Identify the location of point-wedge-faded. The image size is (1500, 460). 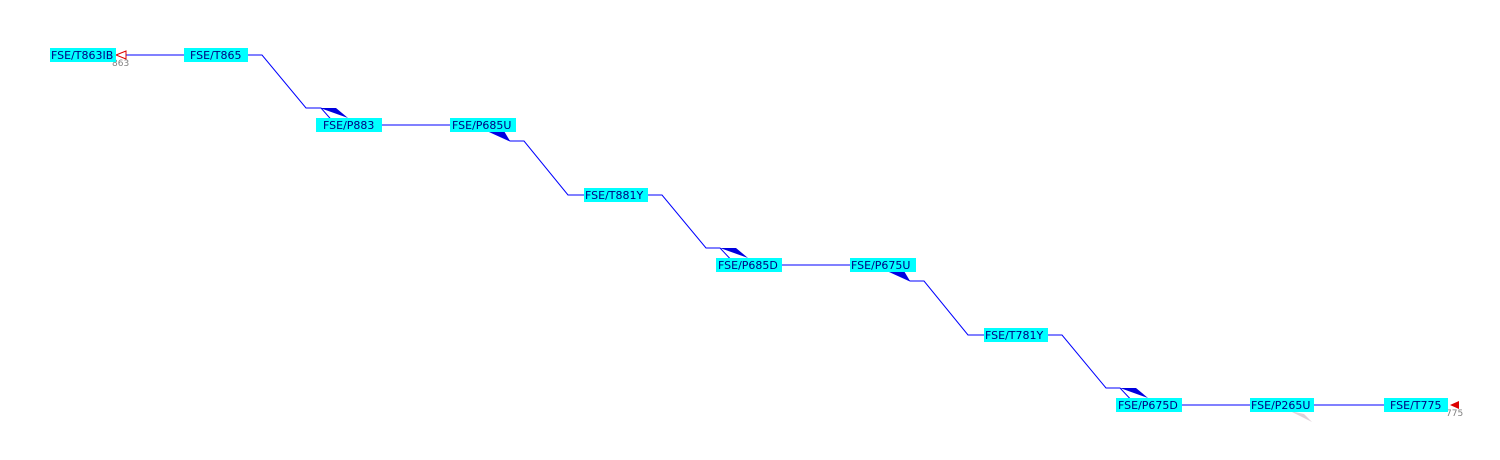
(1301, 416).